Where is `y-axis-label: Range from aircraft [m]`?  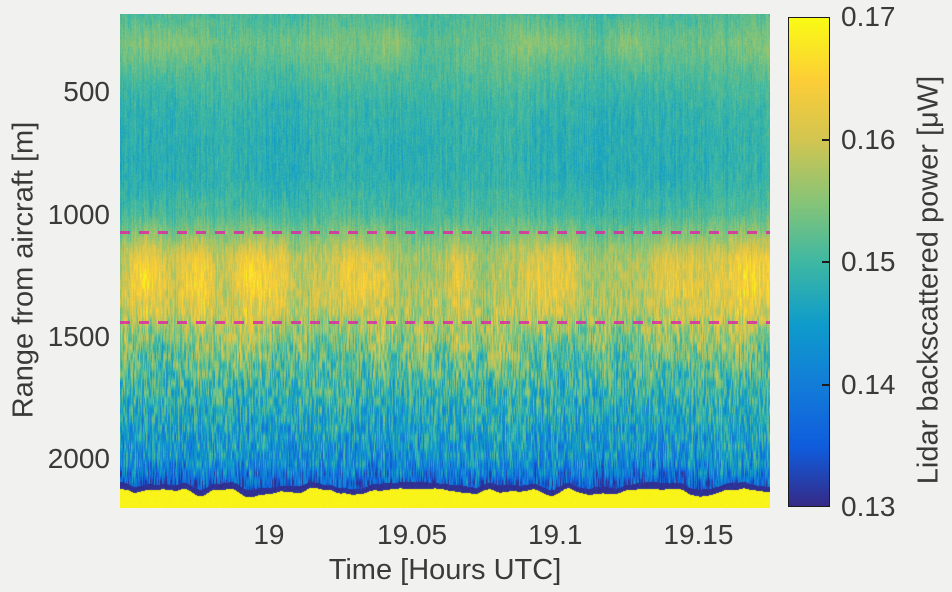
y-axis-label: Range from aircraft [m] is located at coordinates (23, 270).